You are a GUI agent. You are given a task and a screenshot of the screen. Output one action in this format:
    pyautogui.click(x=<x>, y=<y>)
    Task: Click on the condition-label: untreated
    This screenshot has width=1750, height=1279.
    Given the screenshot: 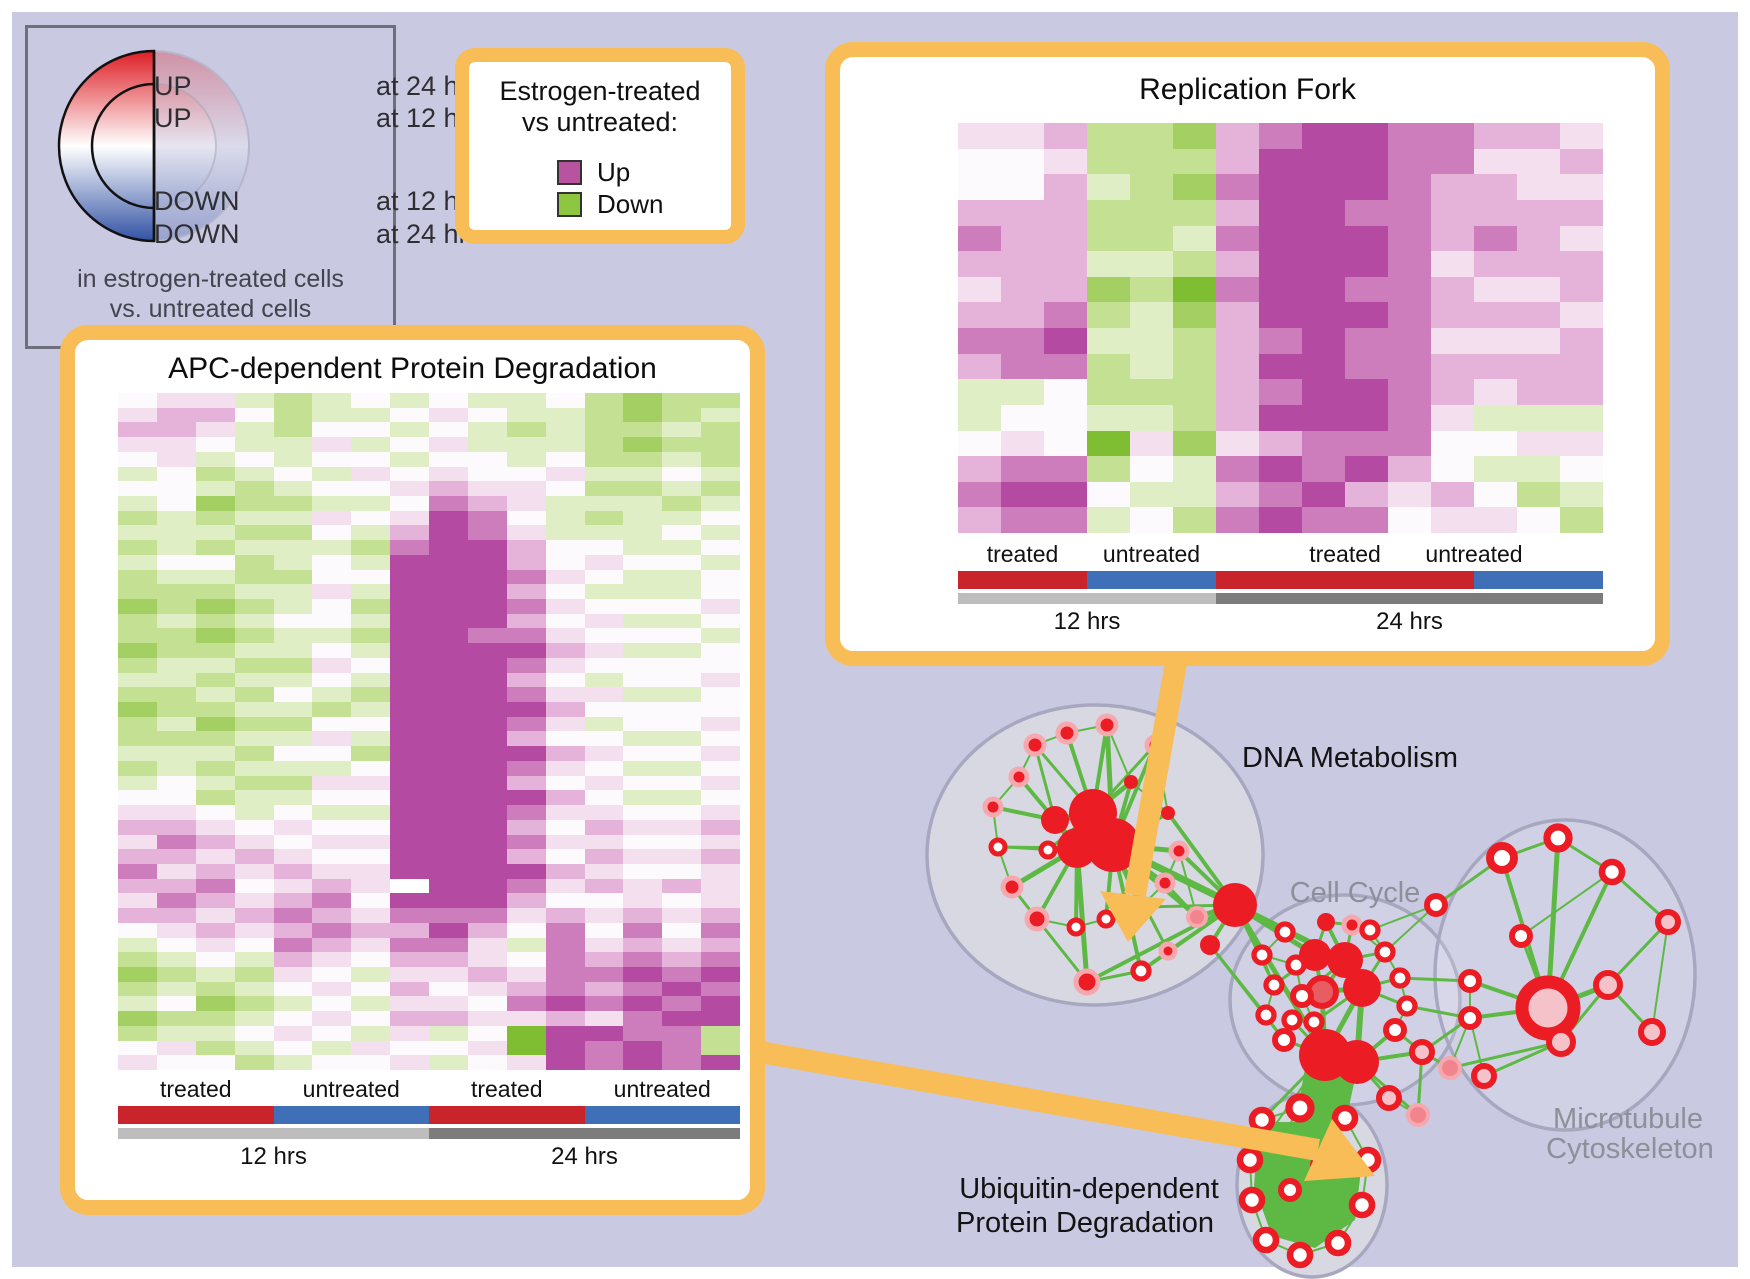 What is the action you would take?
    pyautogui.click(x=351, y=1089)
    